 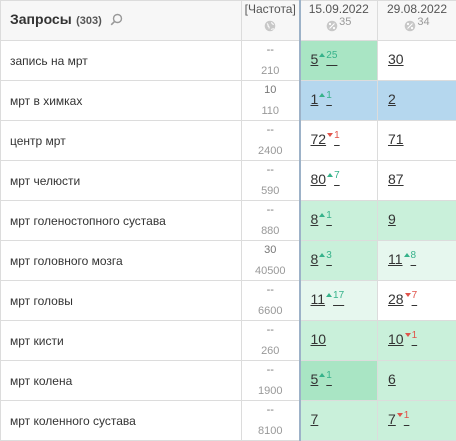 I want to click on position-value: 87, so click(x=396, y=179).